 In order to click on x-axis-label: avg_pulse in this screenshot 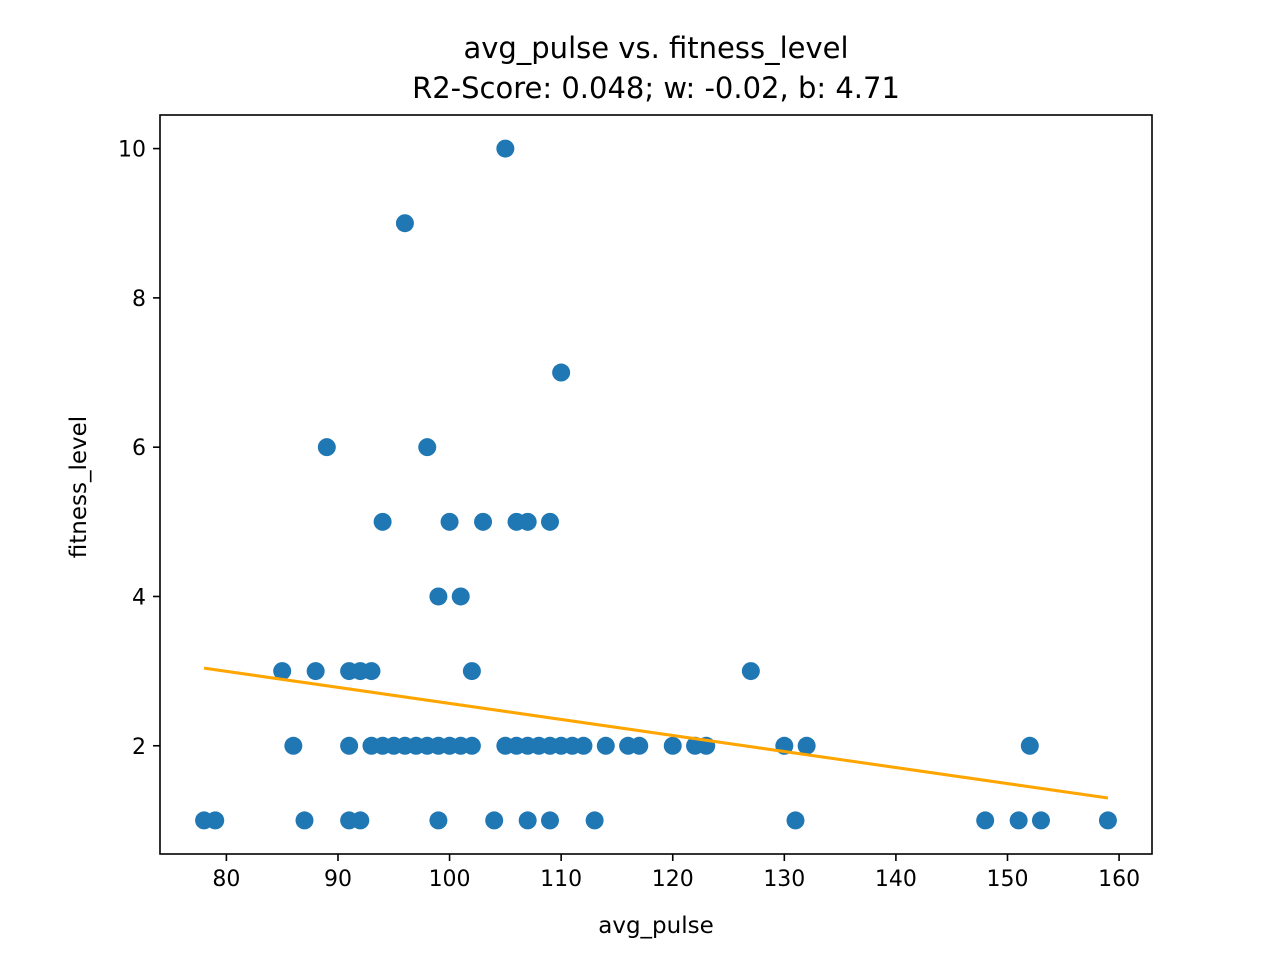, I will do `click(656, 926)`.